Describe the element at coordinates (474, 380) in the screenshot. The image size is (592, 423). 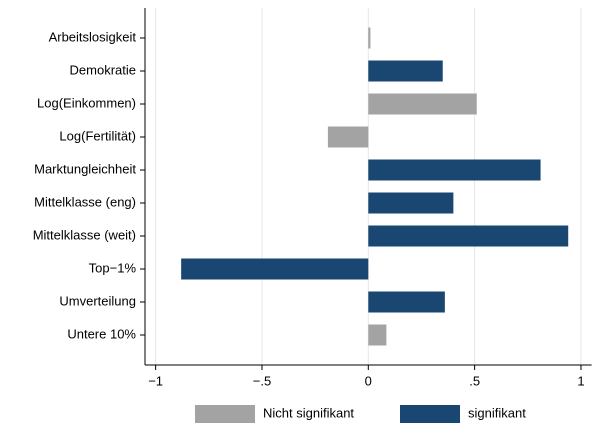
I see `x-tick-label: .5` at that location.